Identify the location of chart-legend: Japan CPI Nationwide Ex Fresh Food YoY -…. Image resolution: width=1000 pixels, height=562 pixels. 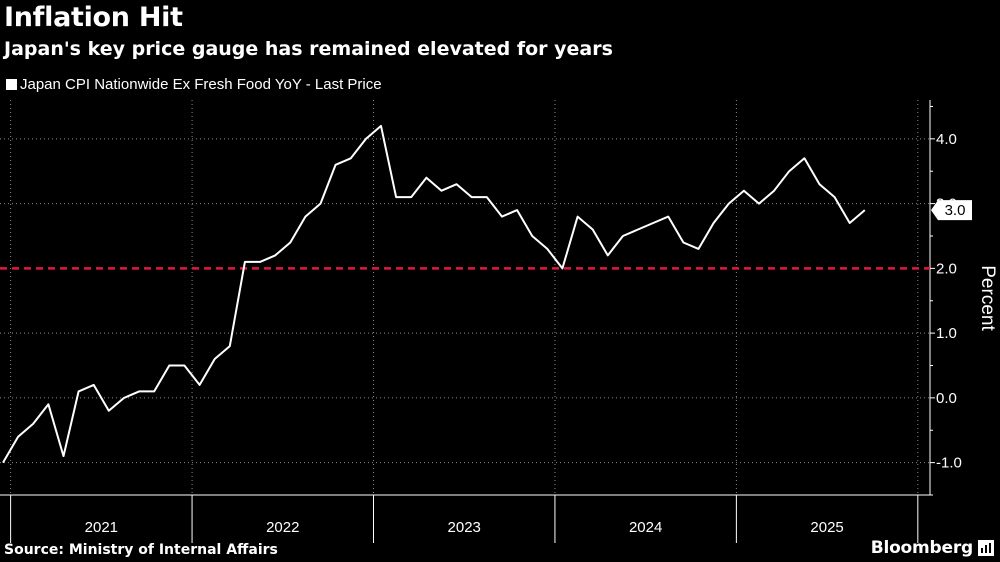
(194, 84).